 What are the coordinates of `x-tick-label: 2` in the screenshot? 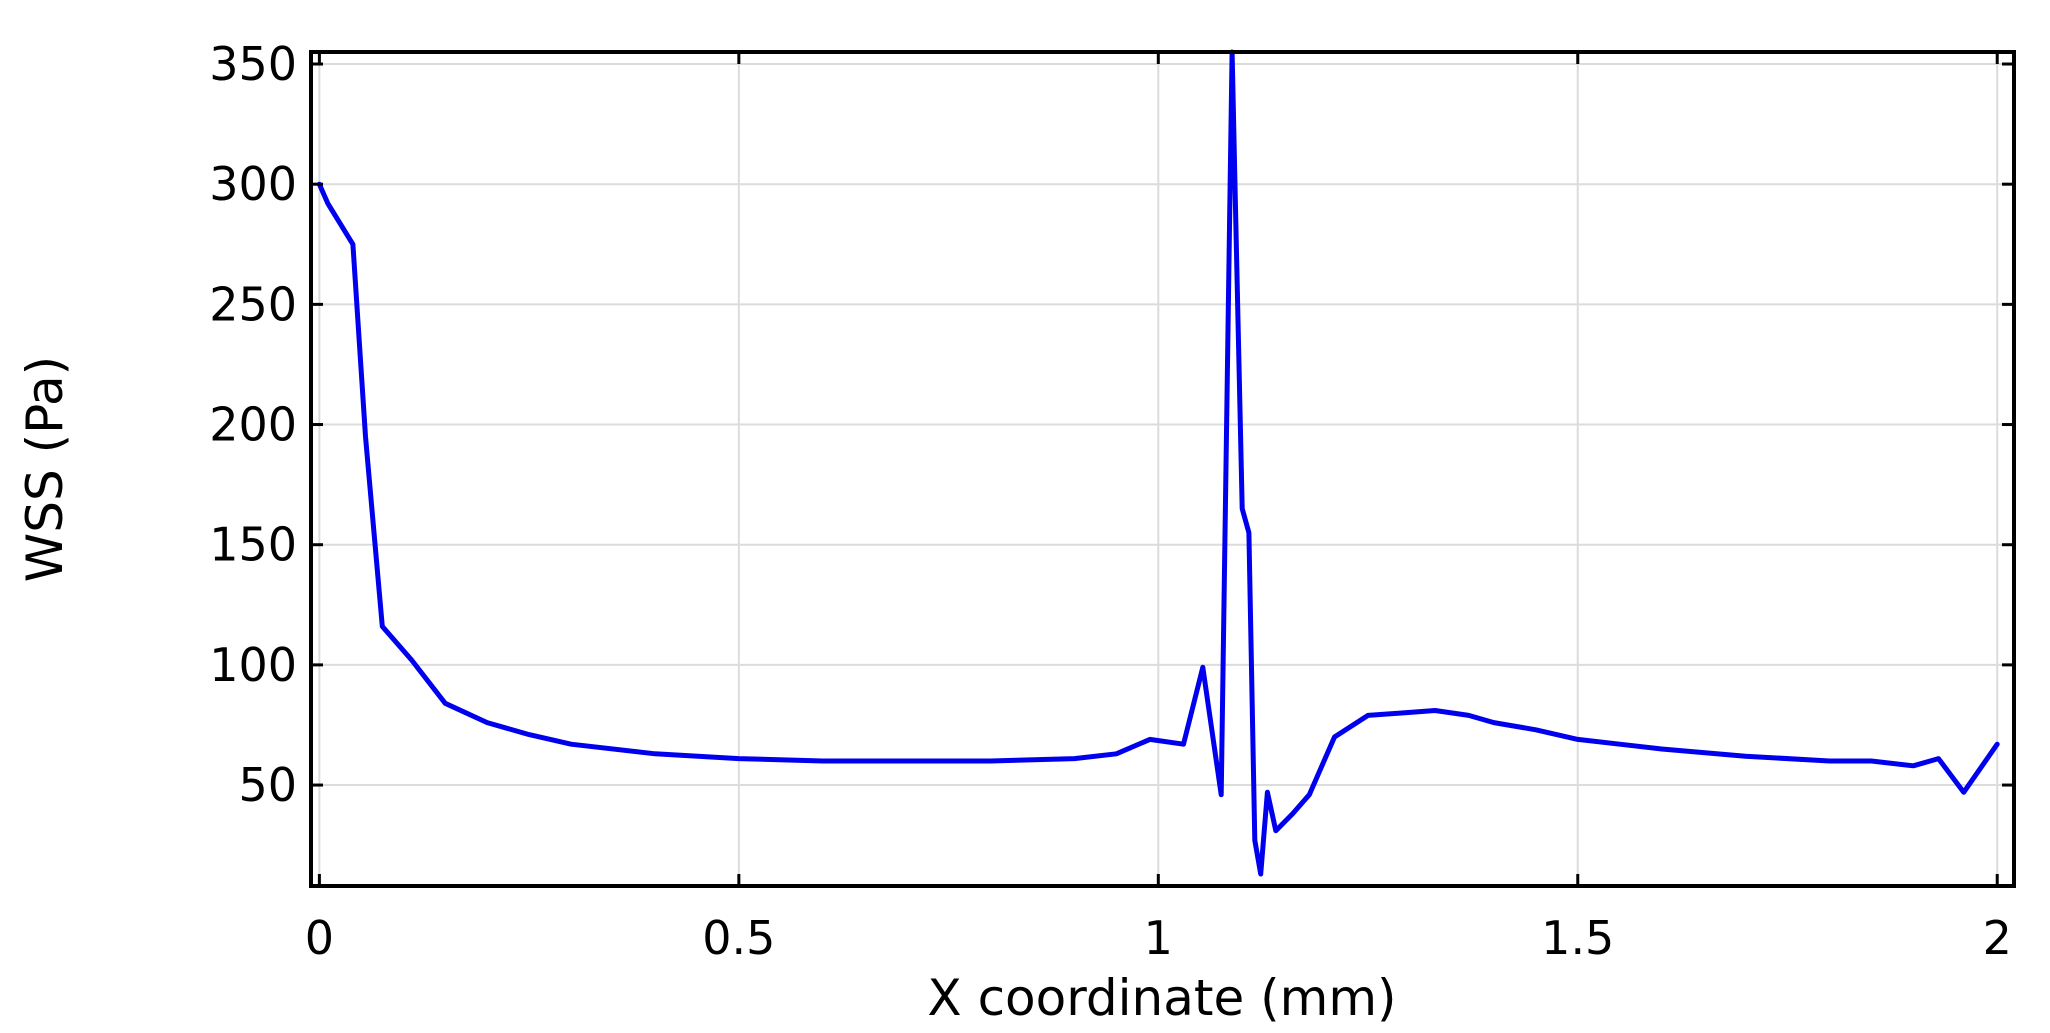 It's located at (1997, 938).